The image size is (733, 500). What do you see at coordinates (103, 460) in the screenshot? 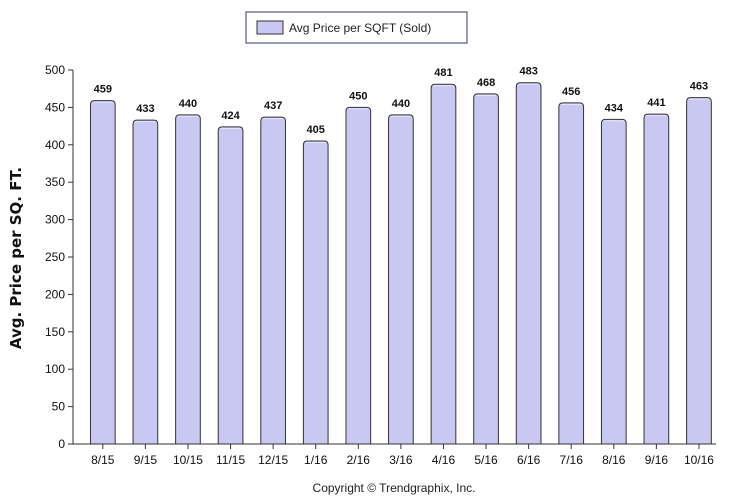
I see `x-tick-label: 8/15` at bounding box center [103, 460].